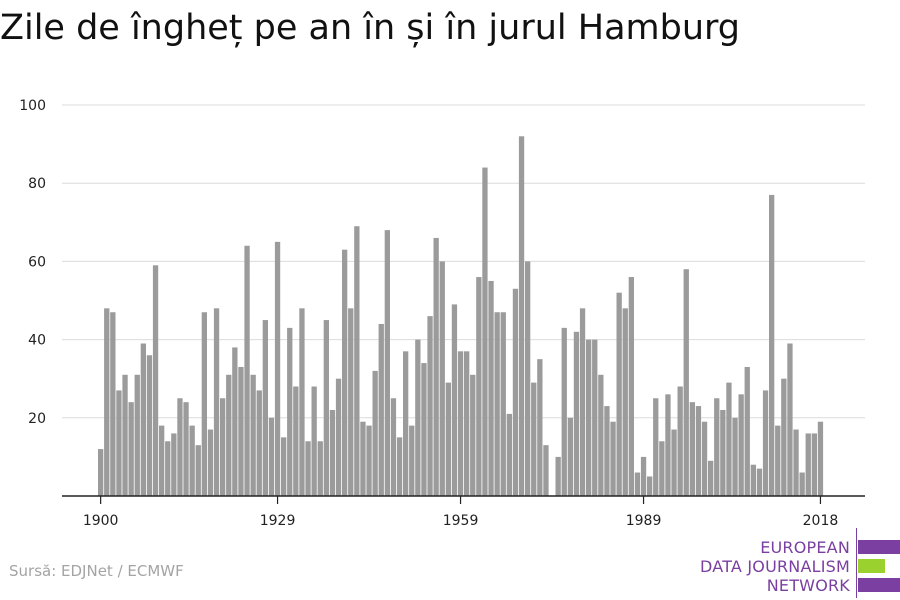  I want to click on bar-2009, so click(765, 443).